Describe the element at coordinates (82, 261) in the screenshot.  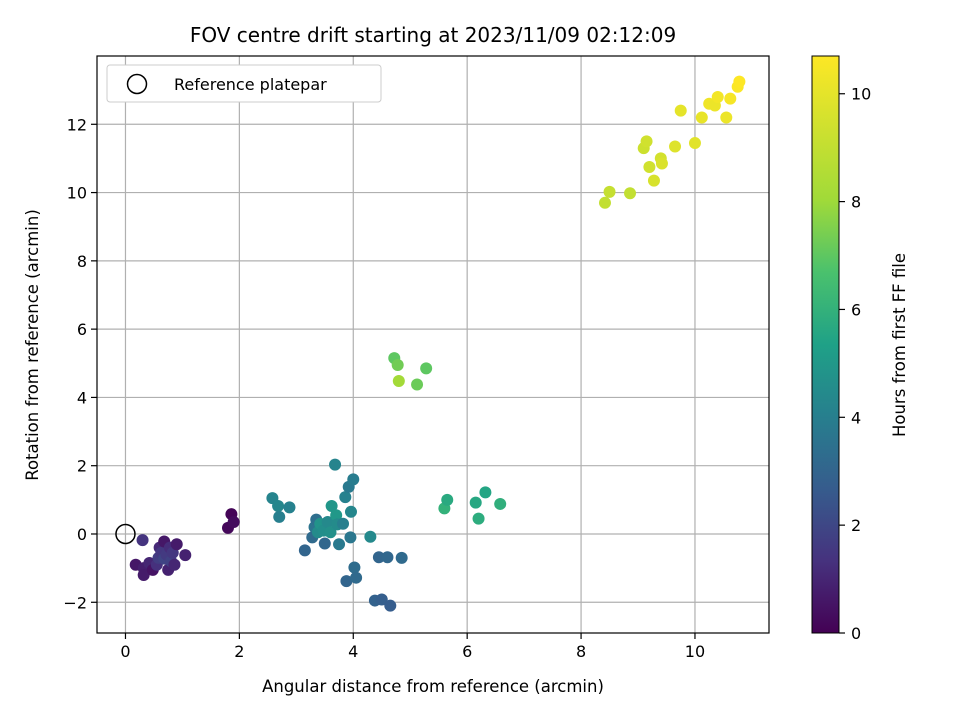
I see `y-tick-label: 8` at that location.